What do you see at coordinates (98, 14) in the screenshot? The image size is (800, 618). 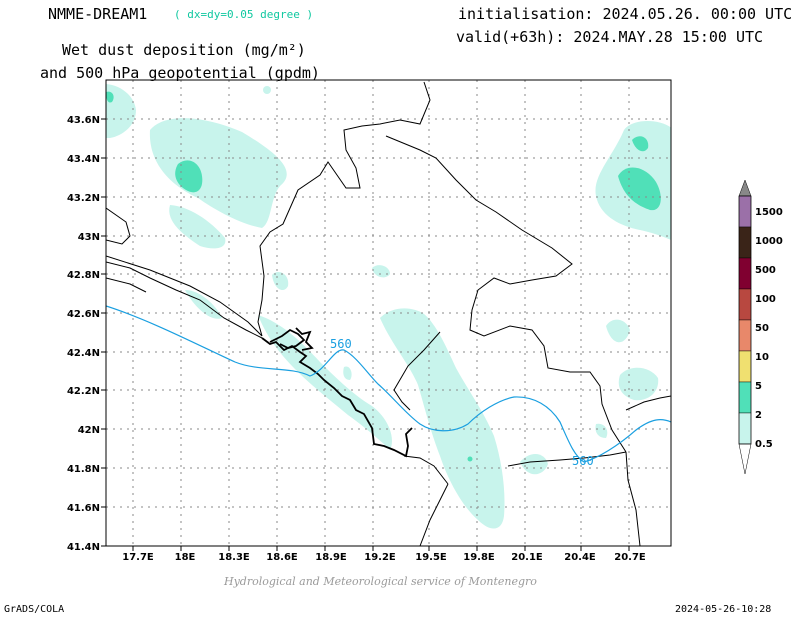 I see `model-title: NMME-DREAM1` at bounding box center [98, 14].